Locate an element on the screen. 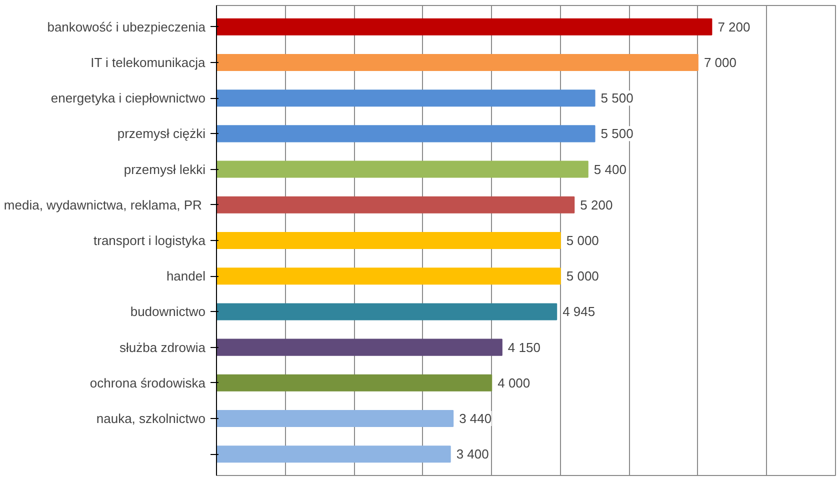 The height and width of the screenshot is (480, 840). y-tick-label: nauka, szkolnictwo is located at coordinates (151, 418).